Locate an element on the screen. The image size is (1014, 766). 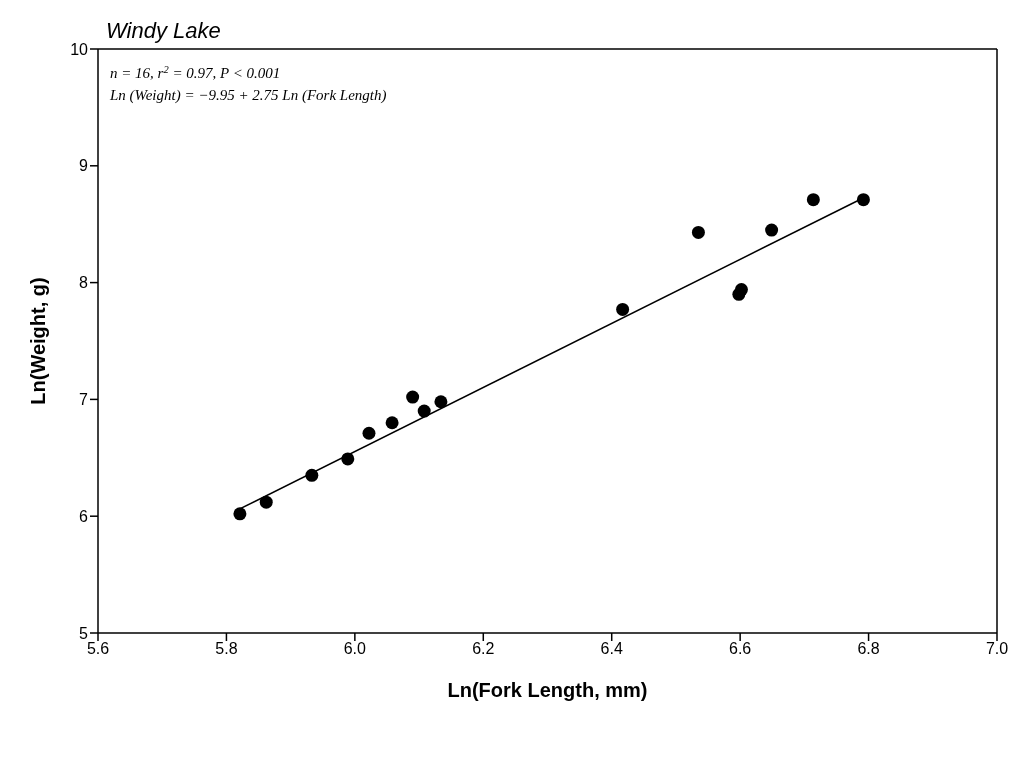
x-tick-label: 6.4 is located at coordinates (611, 649).